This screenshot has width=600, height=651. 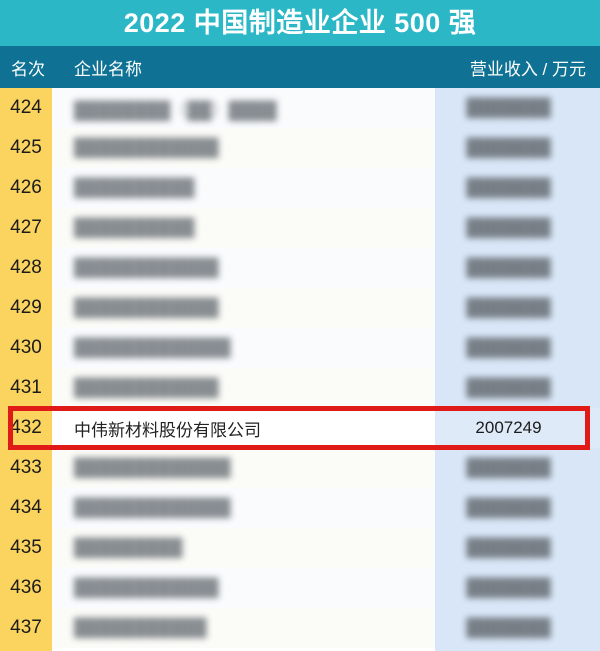 I want to click on cell-revenue: 2007249, so click(x=517, y=428).